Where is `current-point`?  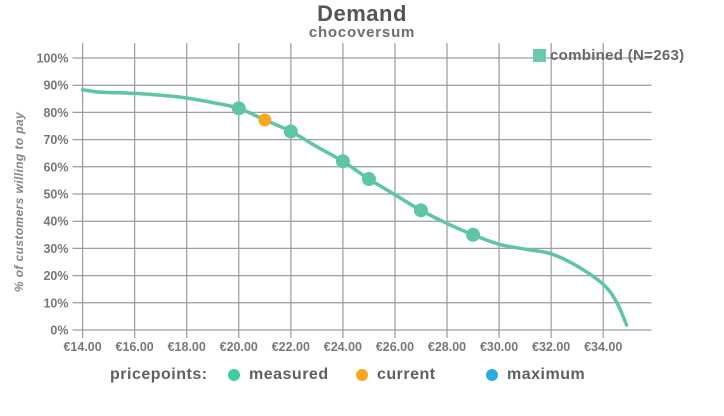
current-point is located at coordinates (265, 120).